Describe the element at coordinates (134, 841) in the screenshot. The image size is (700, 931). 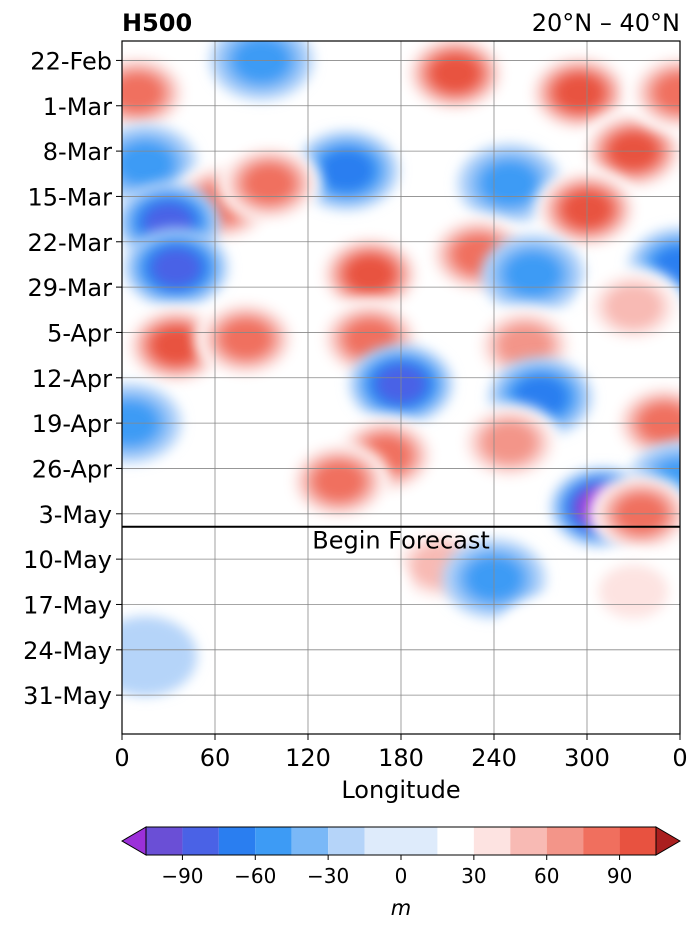
I see `colorbar-extend-min` at that location.